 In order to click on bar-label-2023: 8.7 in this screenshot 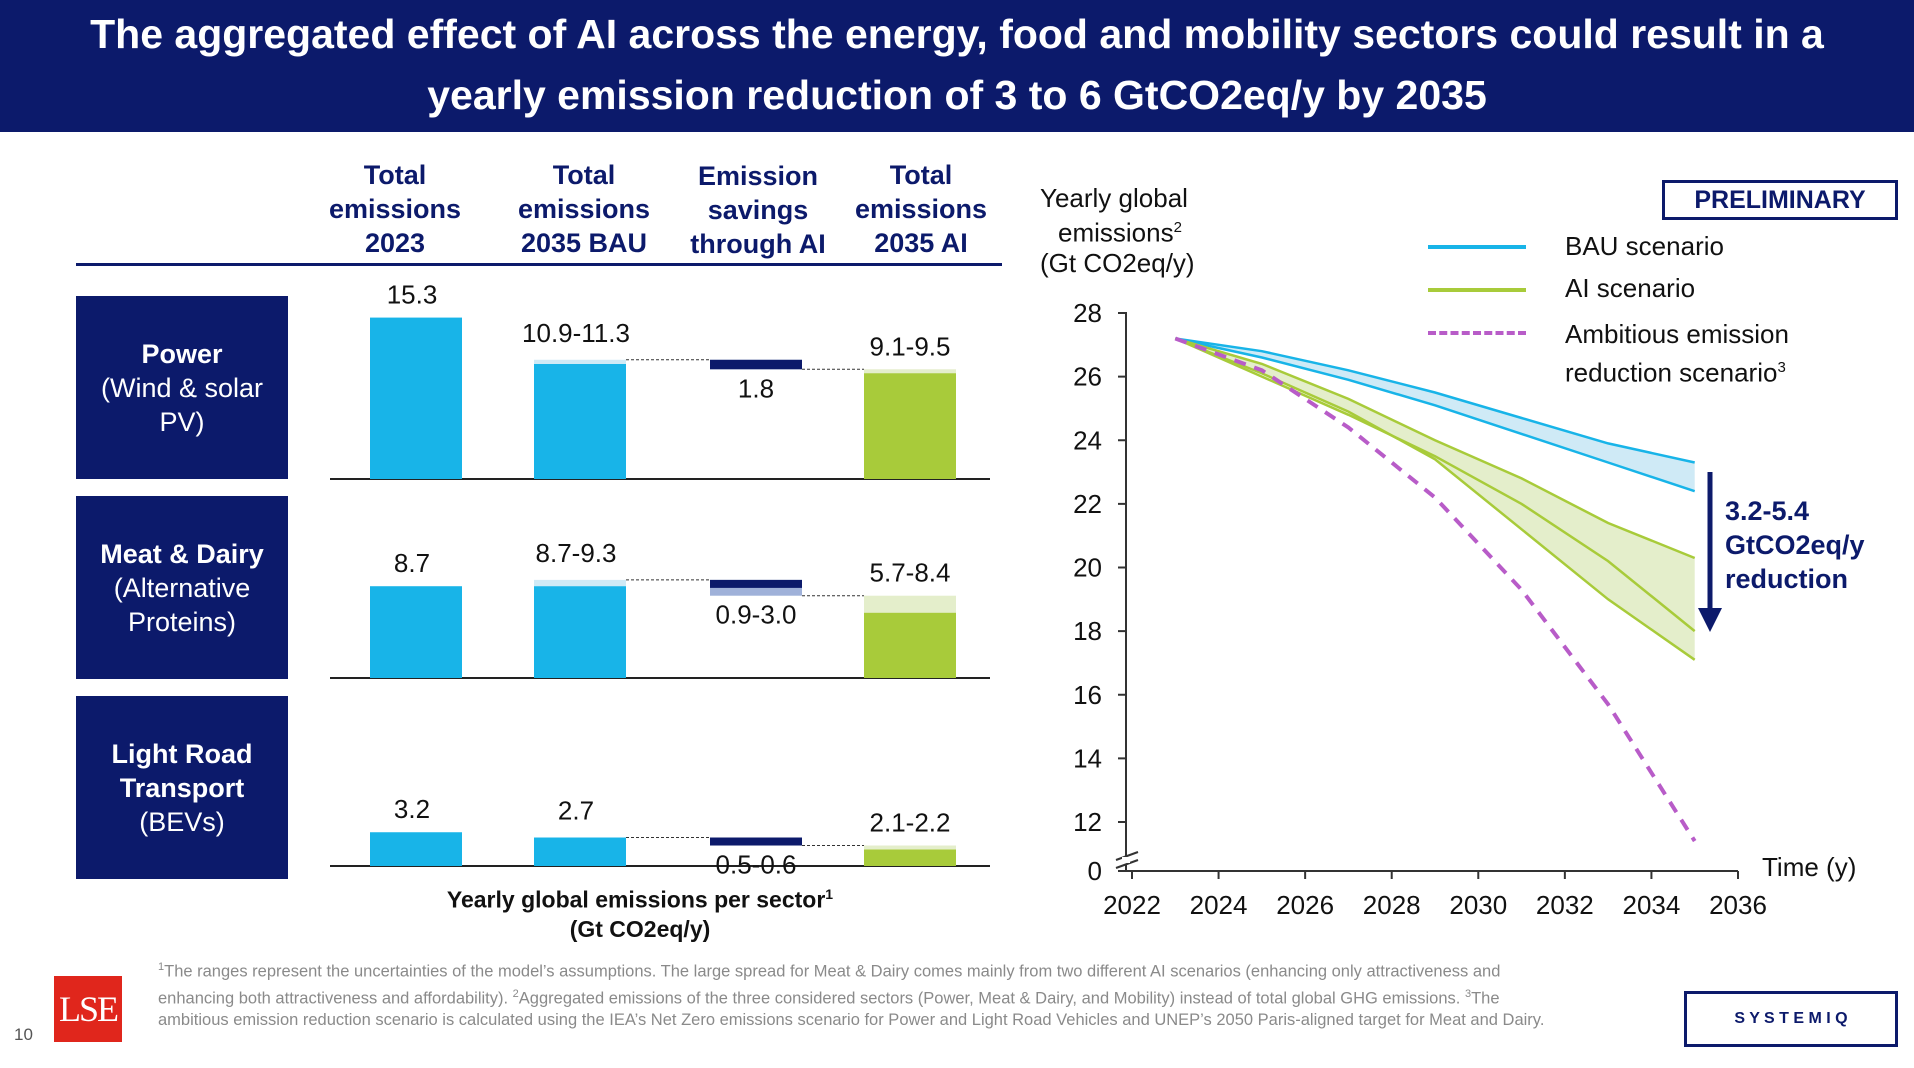, I will do `click(412, 563)`.